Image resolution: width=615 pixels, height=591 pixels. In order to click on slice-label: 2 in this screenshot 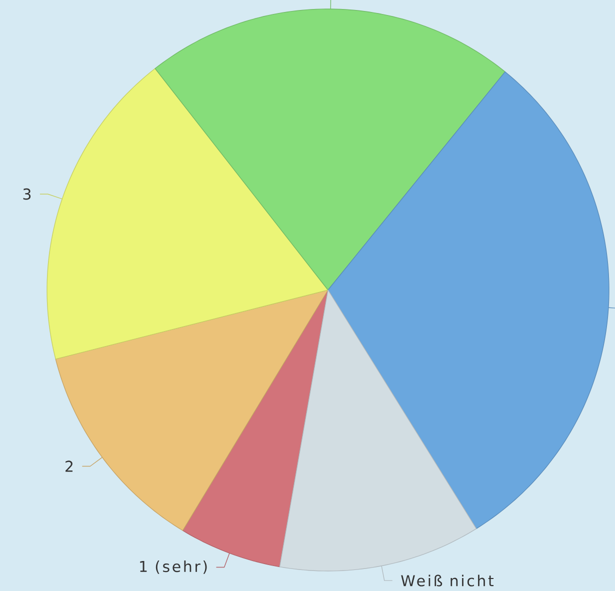, I will do `click(69, 466)`.